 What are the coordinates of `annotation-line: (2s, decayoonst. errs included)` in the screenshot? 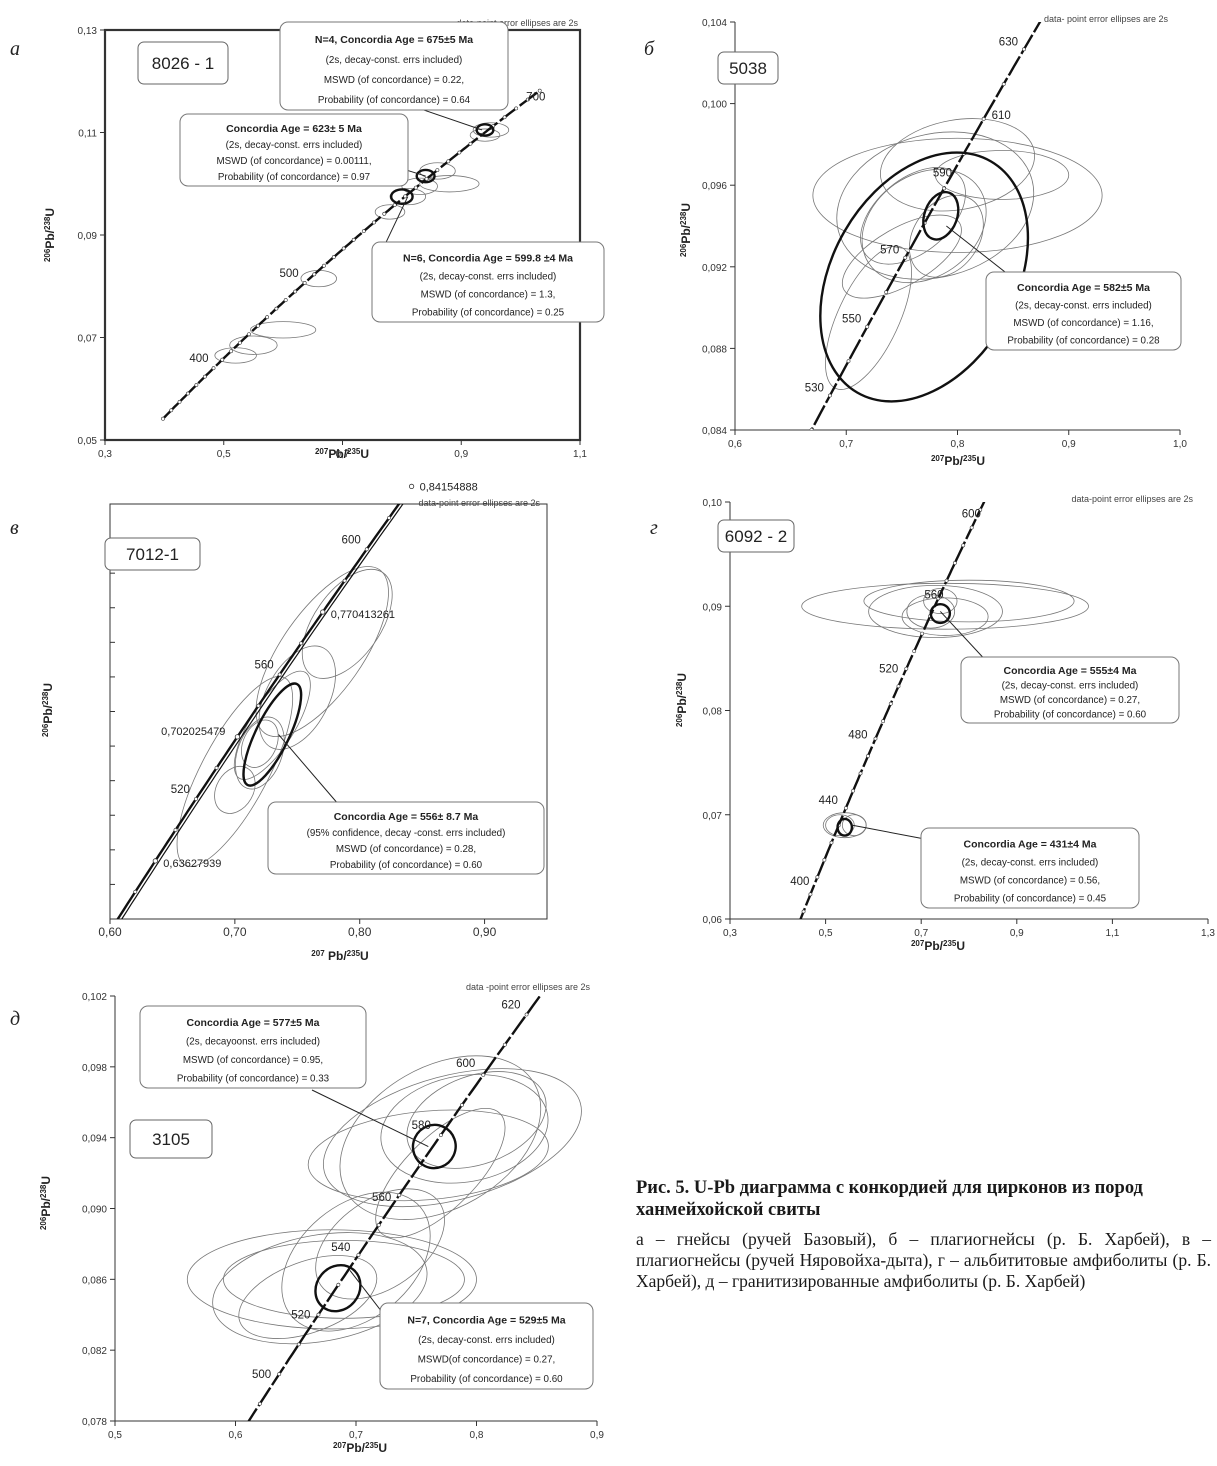 It's located at (253, 1041).